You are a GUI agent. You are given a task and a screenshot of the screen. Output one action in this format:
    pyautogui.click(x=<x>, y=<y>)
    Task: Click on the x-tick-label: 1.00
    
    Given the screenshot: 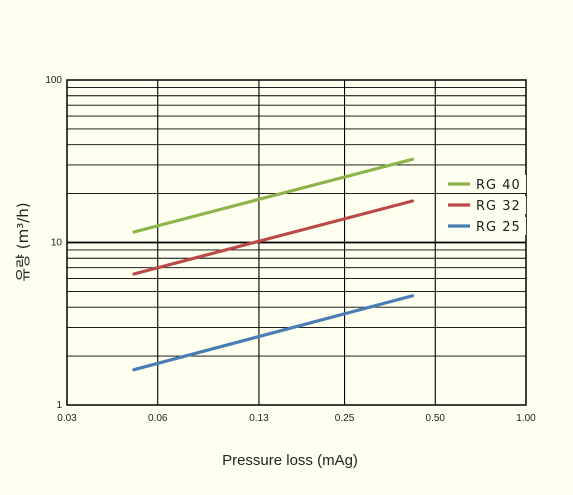 What is the action you would take?
    pyautogui.click(x=526, y=418)
    